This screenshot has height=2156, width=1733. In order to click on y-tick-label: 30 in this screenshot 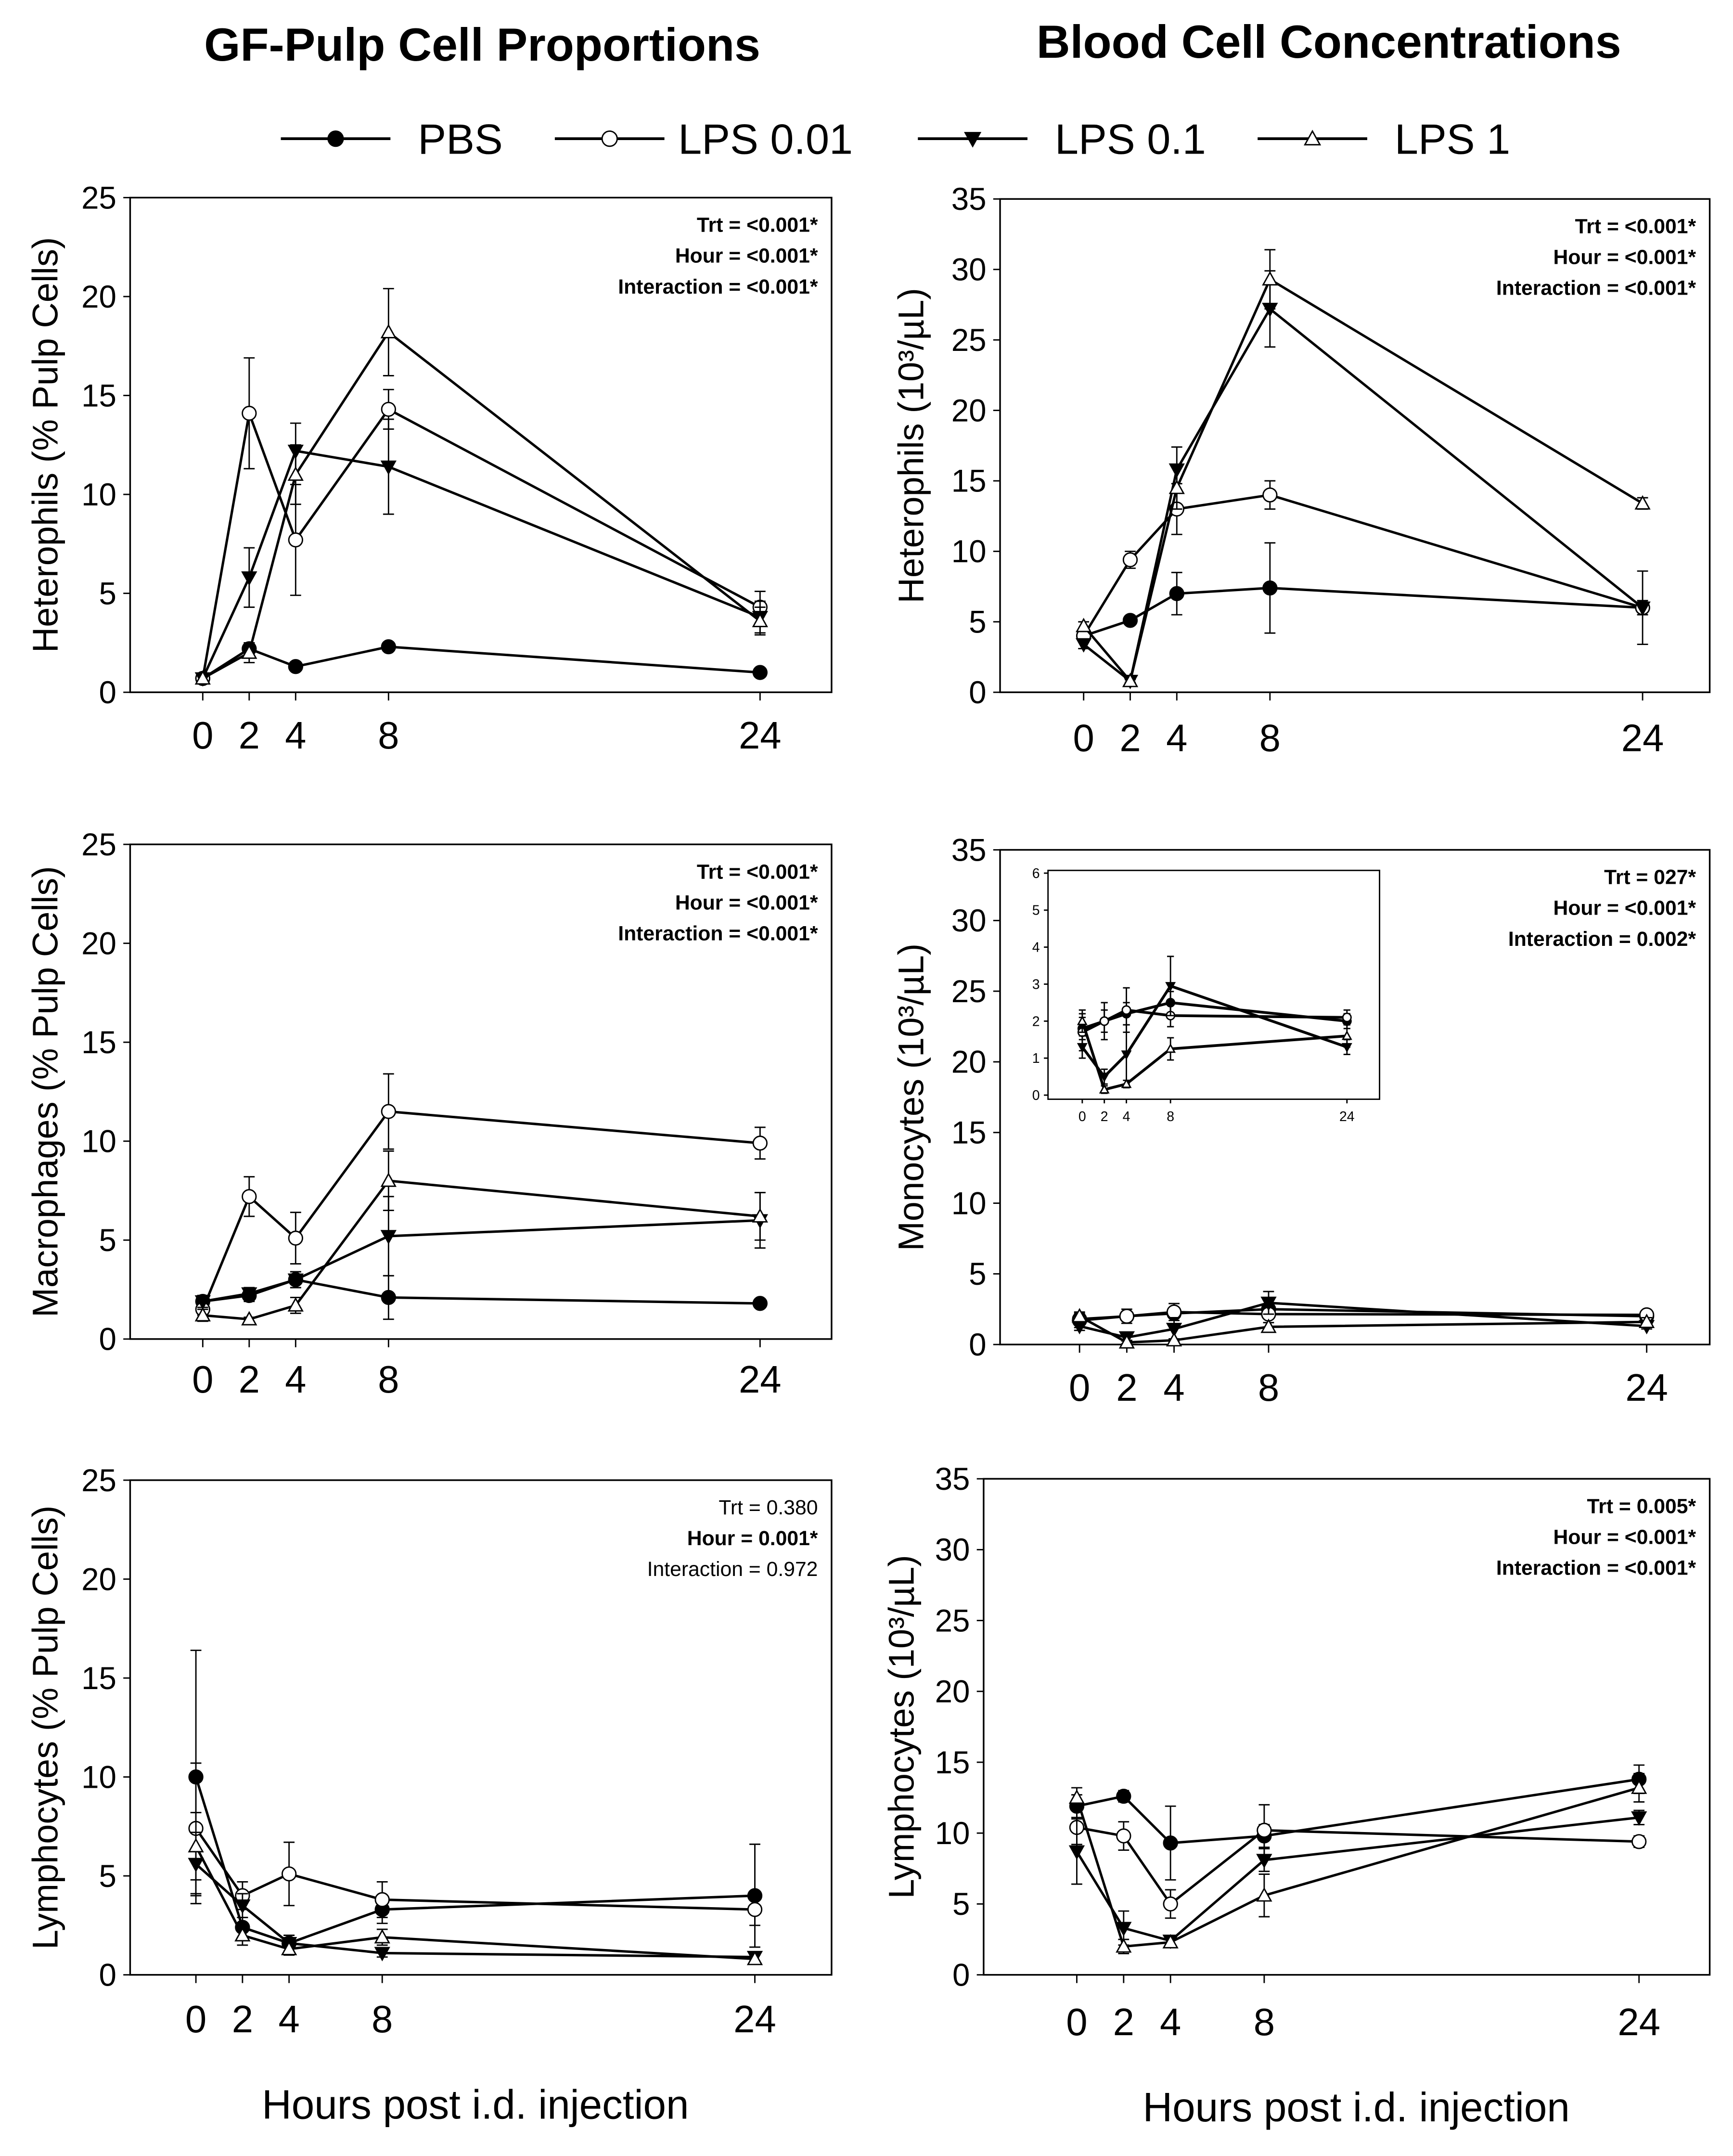, I will do `click(952, 1549)`.